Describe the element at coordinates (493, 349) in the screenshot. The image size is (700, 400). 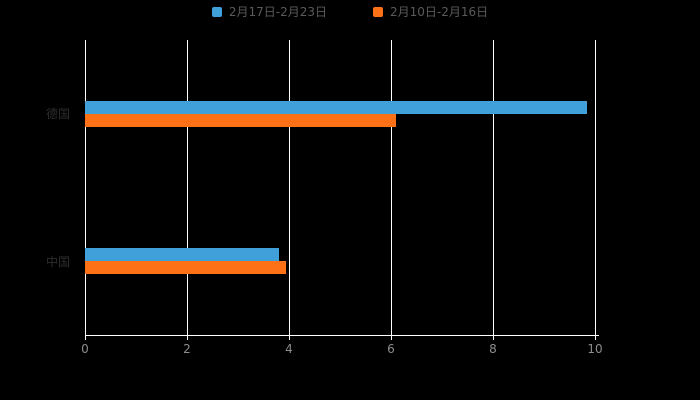
I see `x-tick-label-8: 8` at that location.